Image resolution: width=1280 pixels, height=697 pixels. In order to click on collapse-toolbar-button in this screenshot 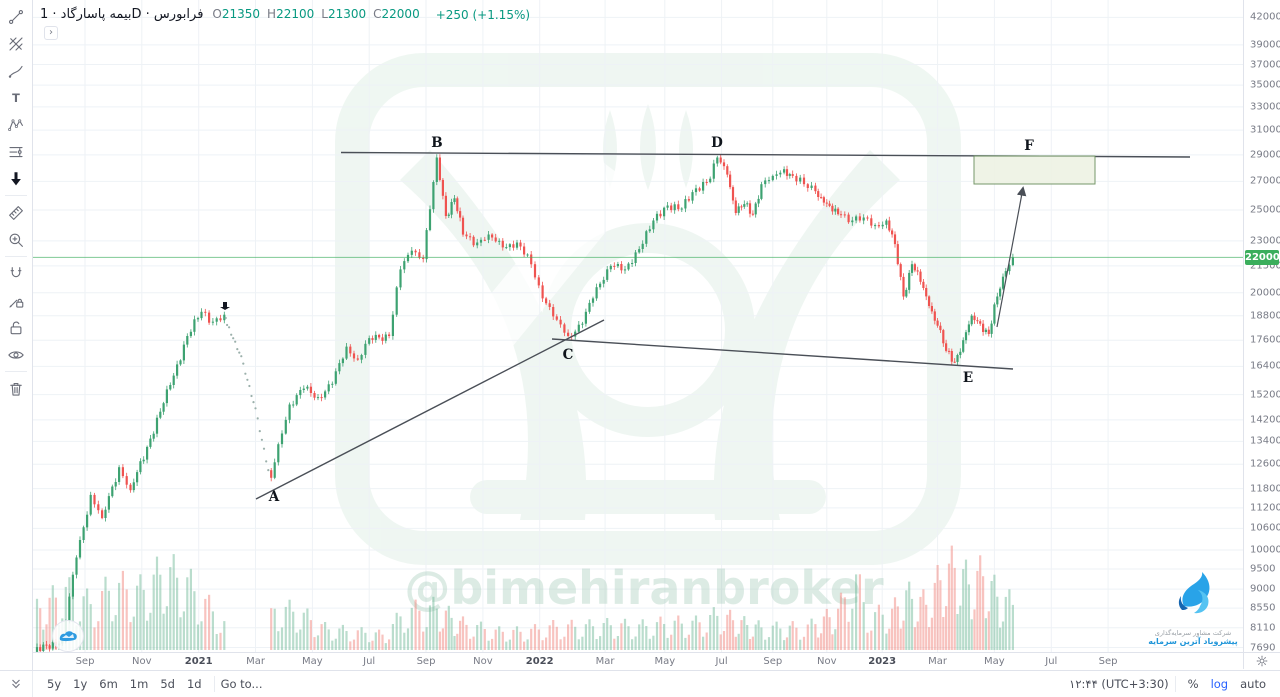, I will do `click(16, 684)`.